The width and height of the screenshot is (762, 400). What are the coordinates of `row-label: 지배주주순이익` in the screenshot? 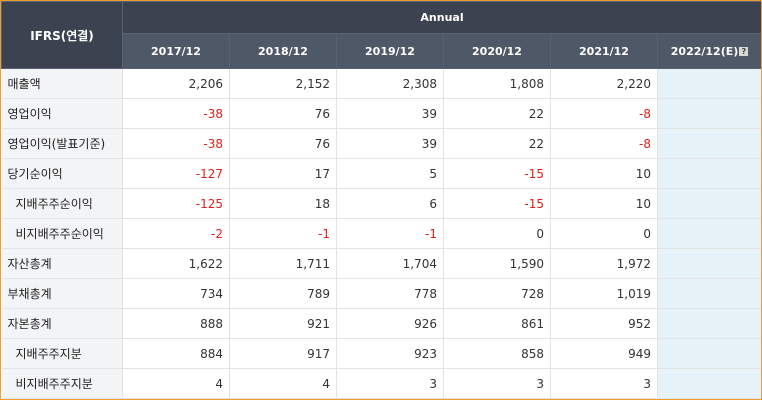 It's located at (62, 203).